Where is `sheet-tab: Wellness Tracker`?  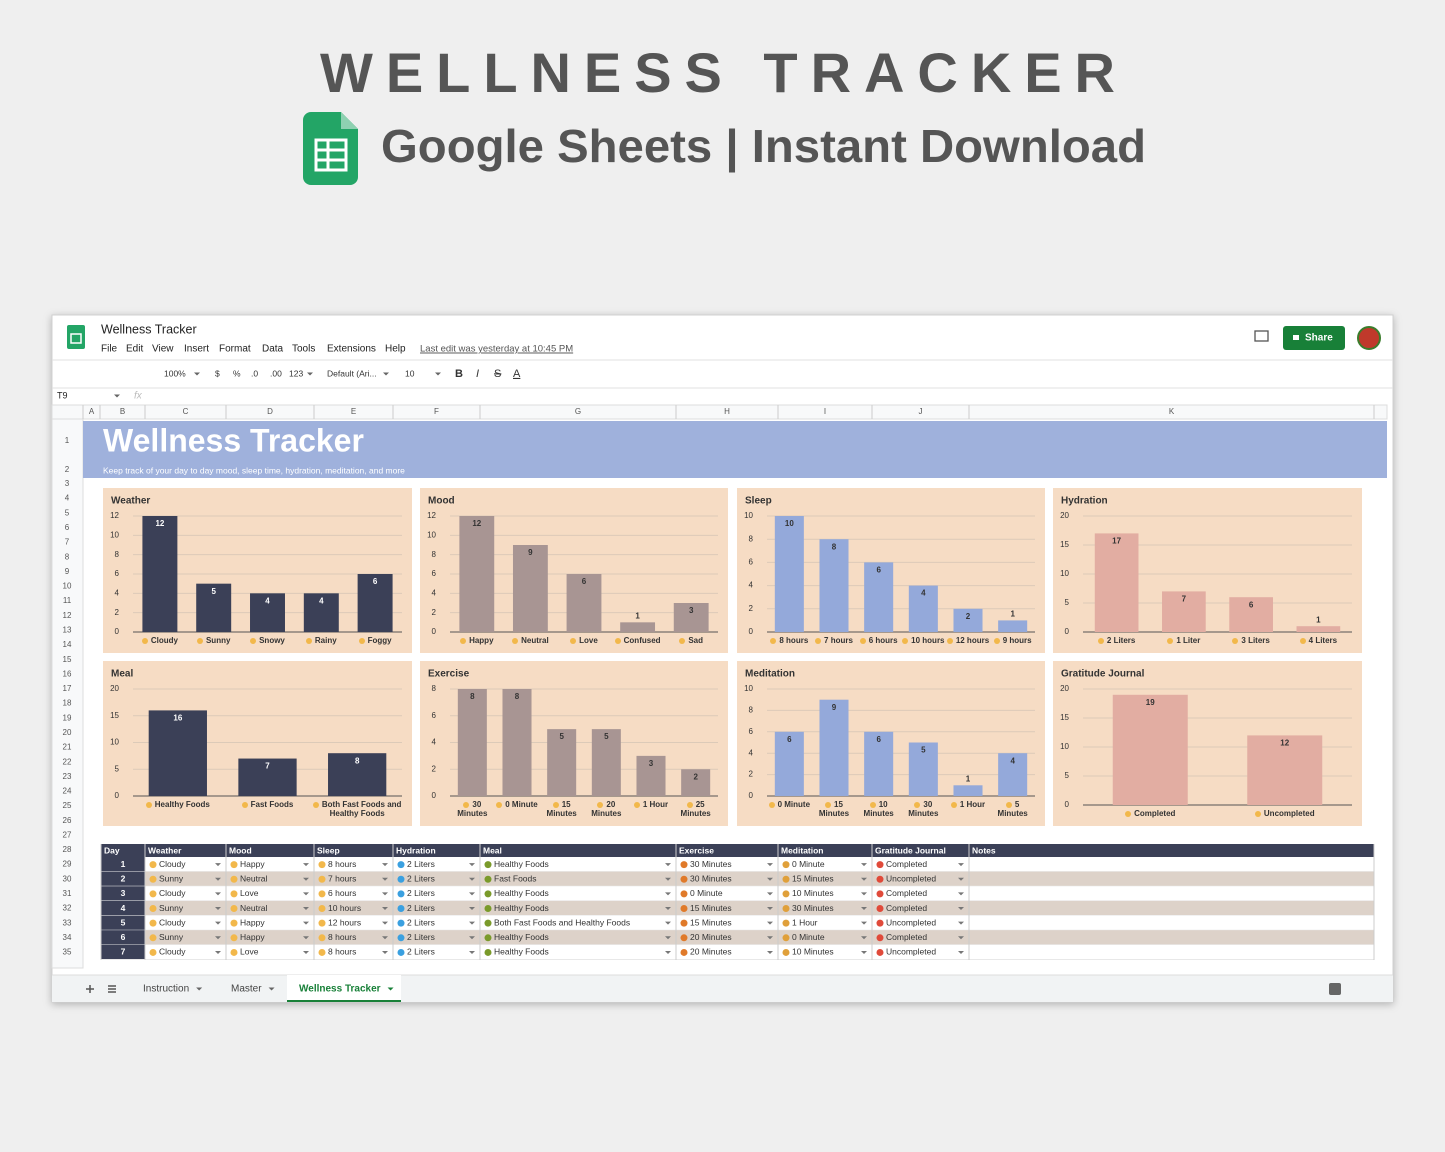
sheet-tab: Wellness Tracker is located at coordinates (340, 989).